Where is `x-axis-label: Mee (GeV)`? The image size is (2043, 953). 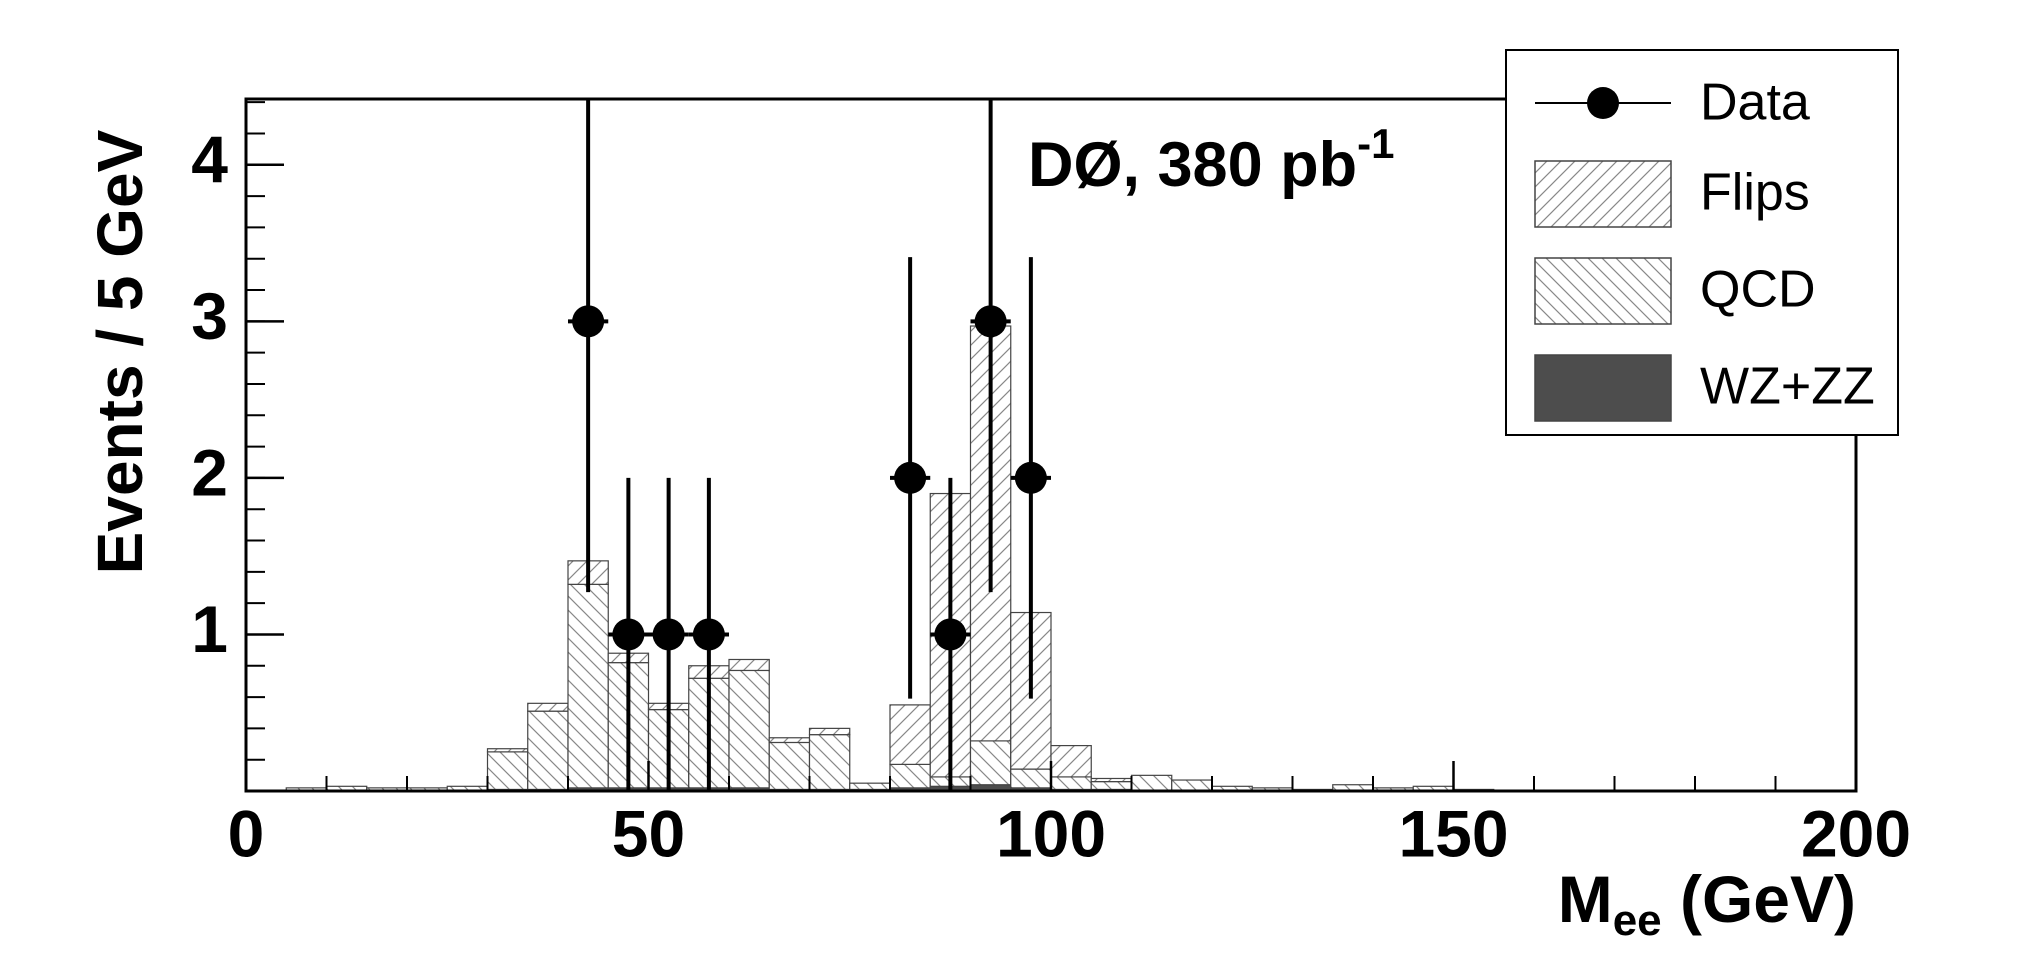
x-axis-label: Mee (GeV) is located at coordinates (1707, 903).